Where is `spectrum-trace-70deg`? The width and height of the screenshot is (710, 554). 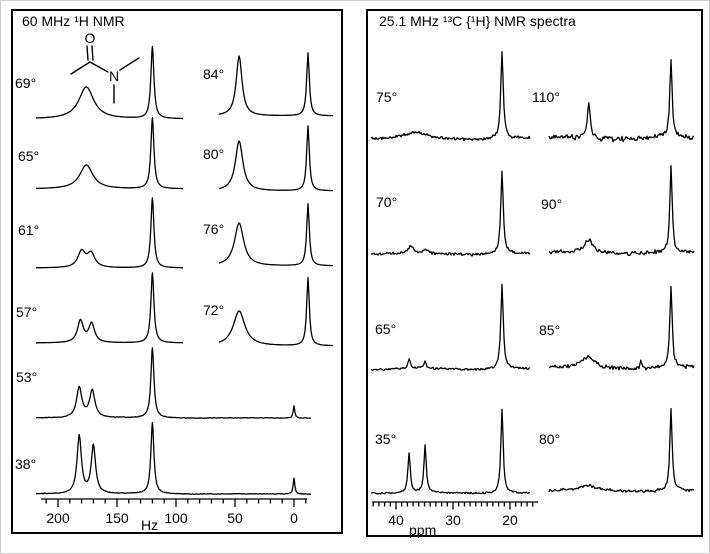 spectrum-trace-70deg is located at coordinates (450, 213).